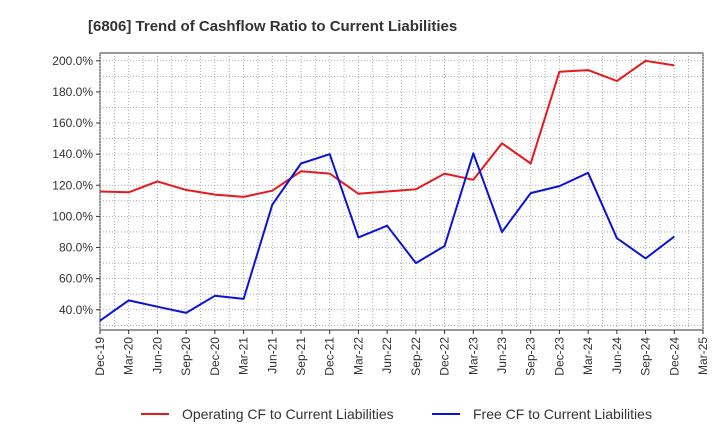  Describe the element at coordinates (215, 356) in the screenshot. I see `x-tick-label: Dec-20` at that location.